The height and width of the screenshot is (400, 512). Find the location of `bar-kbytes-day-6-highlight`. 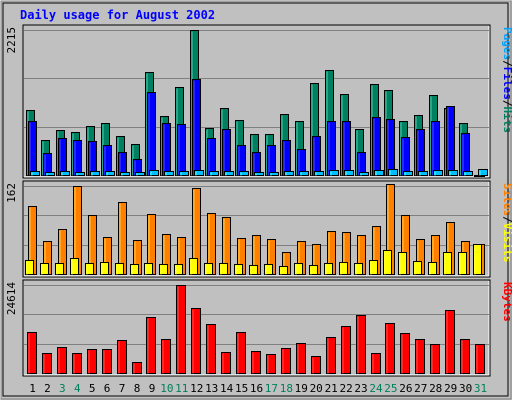

bar-kbytes-day-6-highlight is located at coordinates (104, 362).